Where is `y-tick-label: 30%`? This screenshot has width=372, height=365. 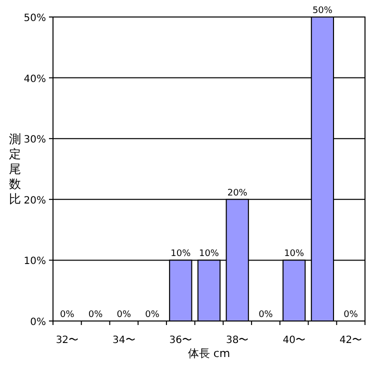
y-tick-label: 30% is located at coordinates (35, 140).